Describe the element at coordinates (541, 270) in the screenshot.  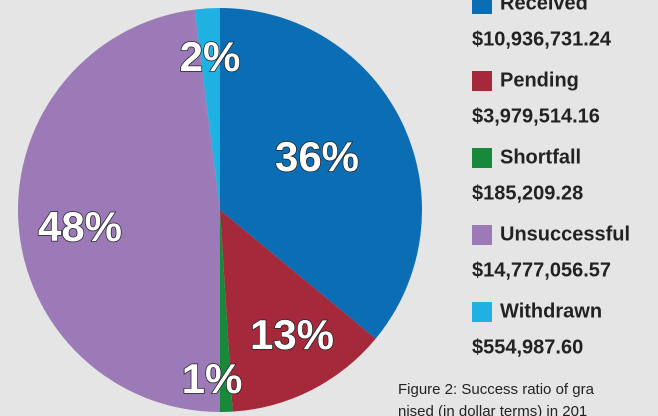
I see `legend-amount: $14,777,056.57` at that location.